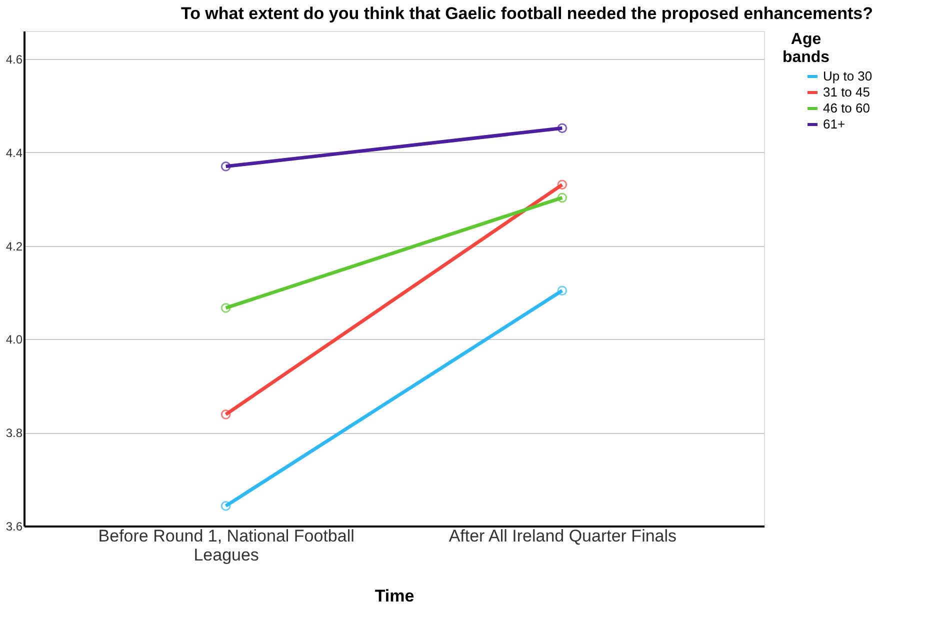  I want to click on legend-title: Age bands, so click(806, 48).